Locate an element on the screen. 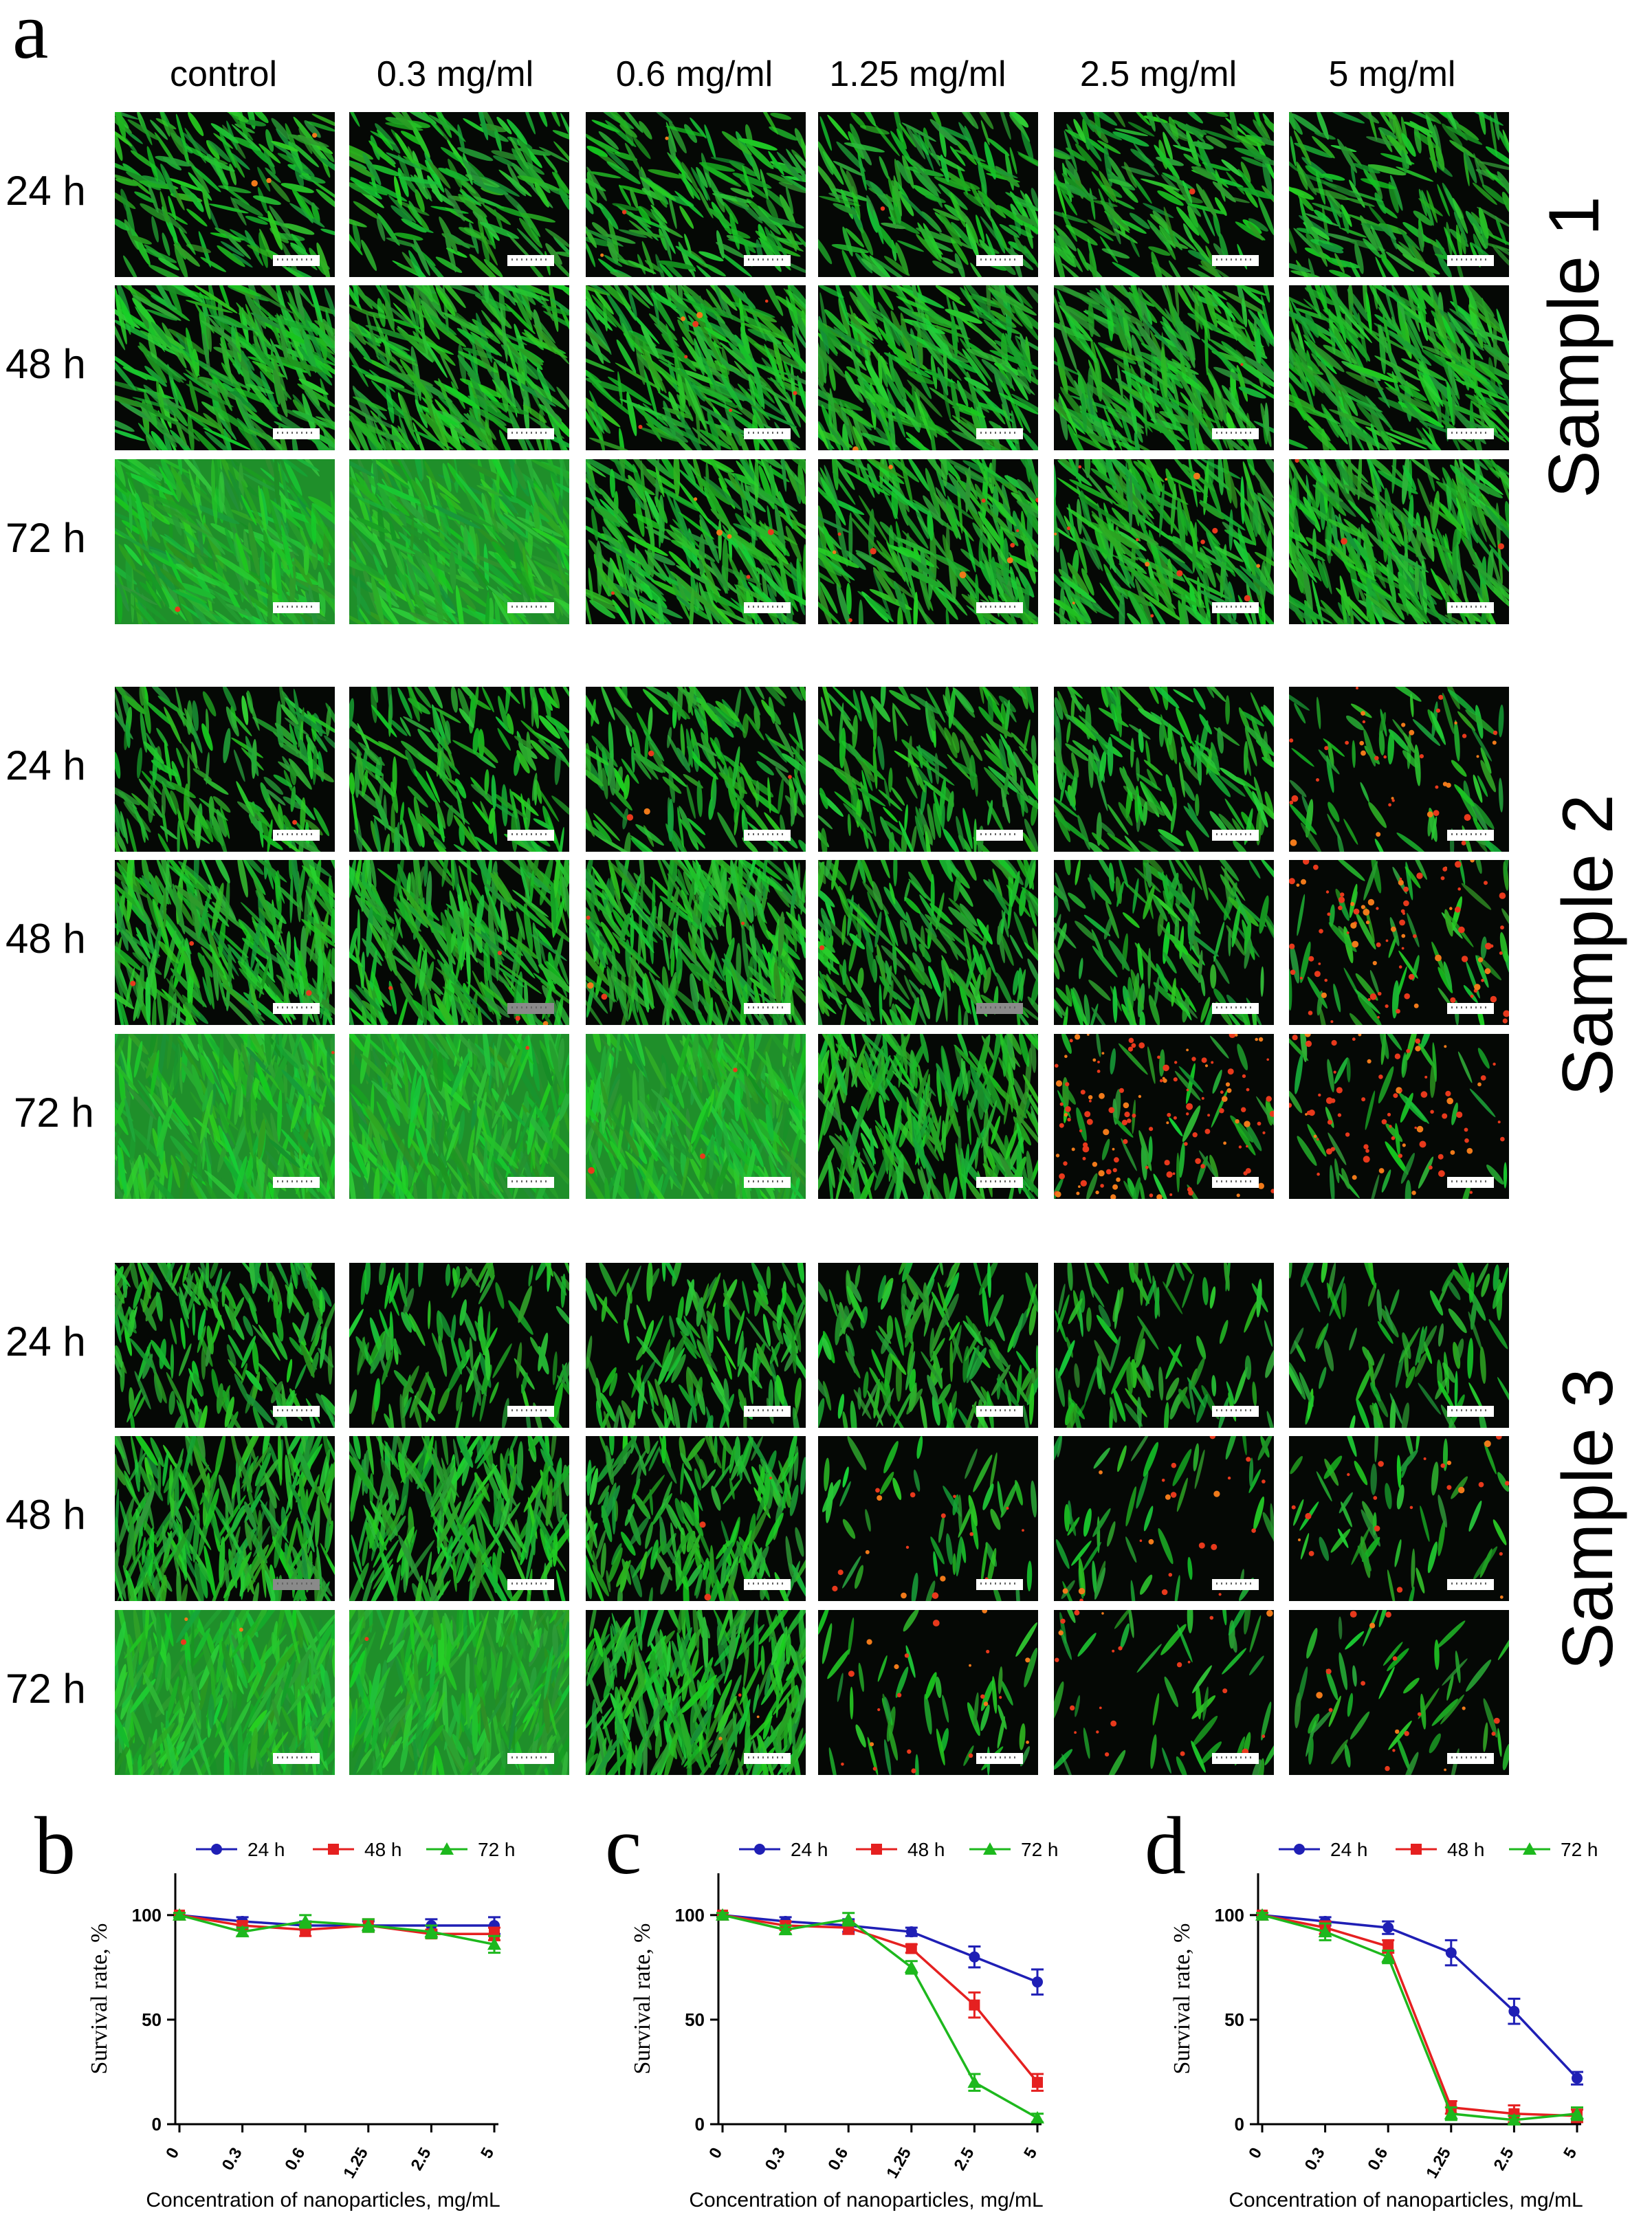  concentration-header: 2.5 mg/ml is located at coordinates (1158, 74).